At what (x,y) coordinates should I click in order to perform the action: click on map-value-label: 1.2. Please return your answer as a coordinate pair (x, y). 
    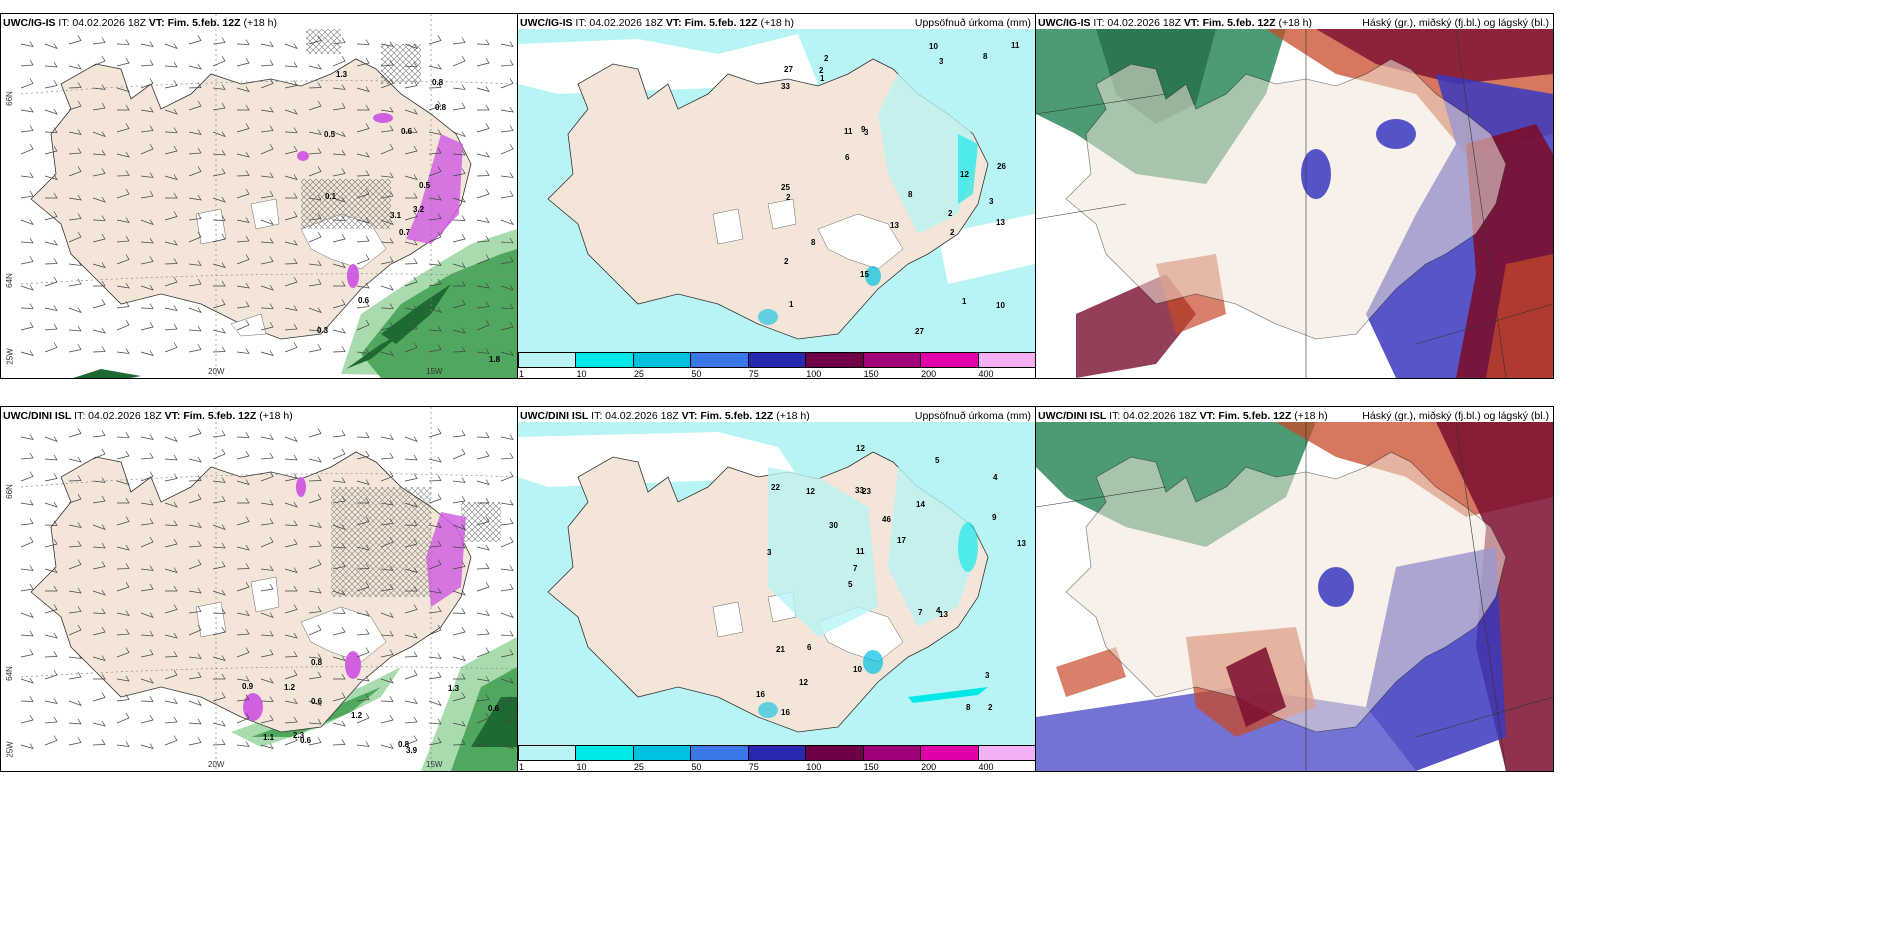
    Looking at the image, I should click on (357, 715).